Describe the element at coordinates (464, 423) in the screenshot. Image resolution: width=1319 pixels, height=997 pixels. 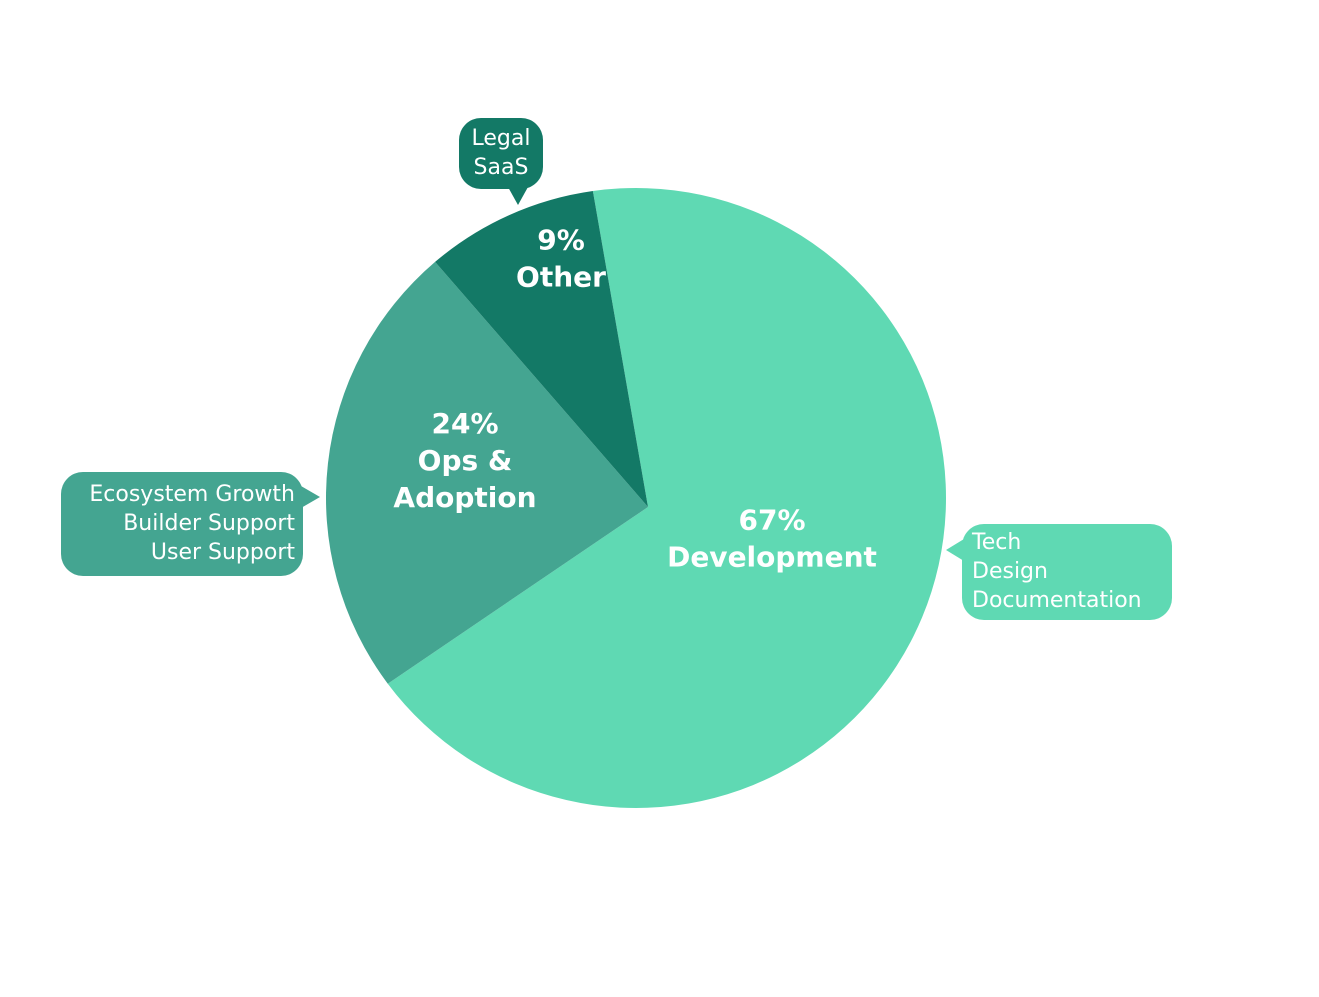
I see `slice-percent-label: 24%` at that location.